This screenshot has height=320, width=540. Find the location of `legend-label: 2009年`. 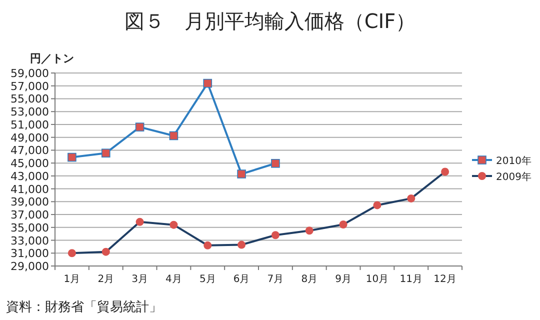

legend-label: 2009年 is located at coordinates (514, 177).